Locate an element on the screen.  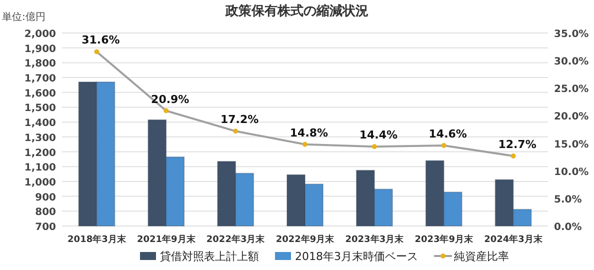
data-label: 14.6% is located at coordinates (447, 133).